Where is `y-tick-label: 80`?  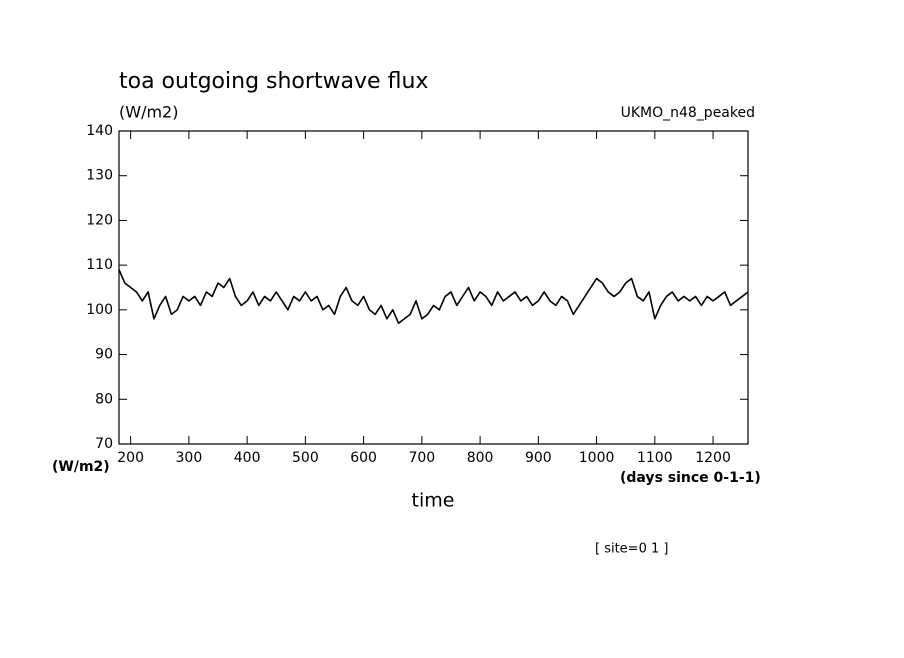
y-tick-label: 80 is located at coordinates (104, 399).